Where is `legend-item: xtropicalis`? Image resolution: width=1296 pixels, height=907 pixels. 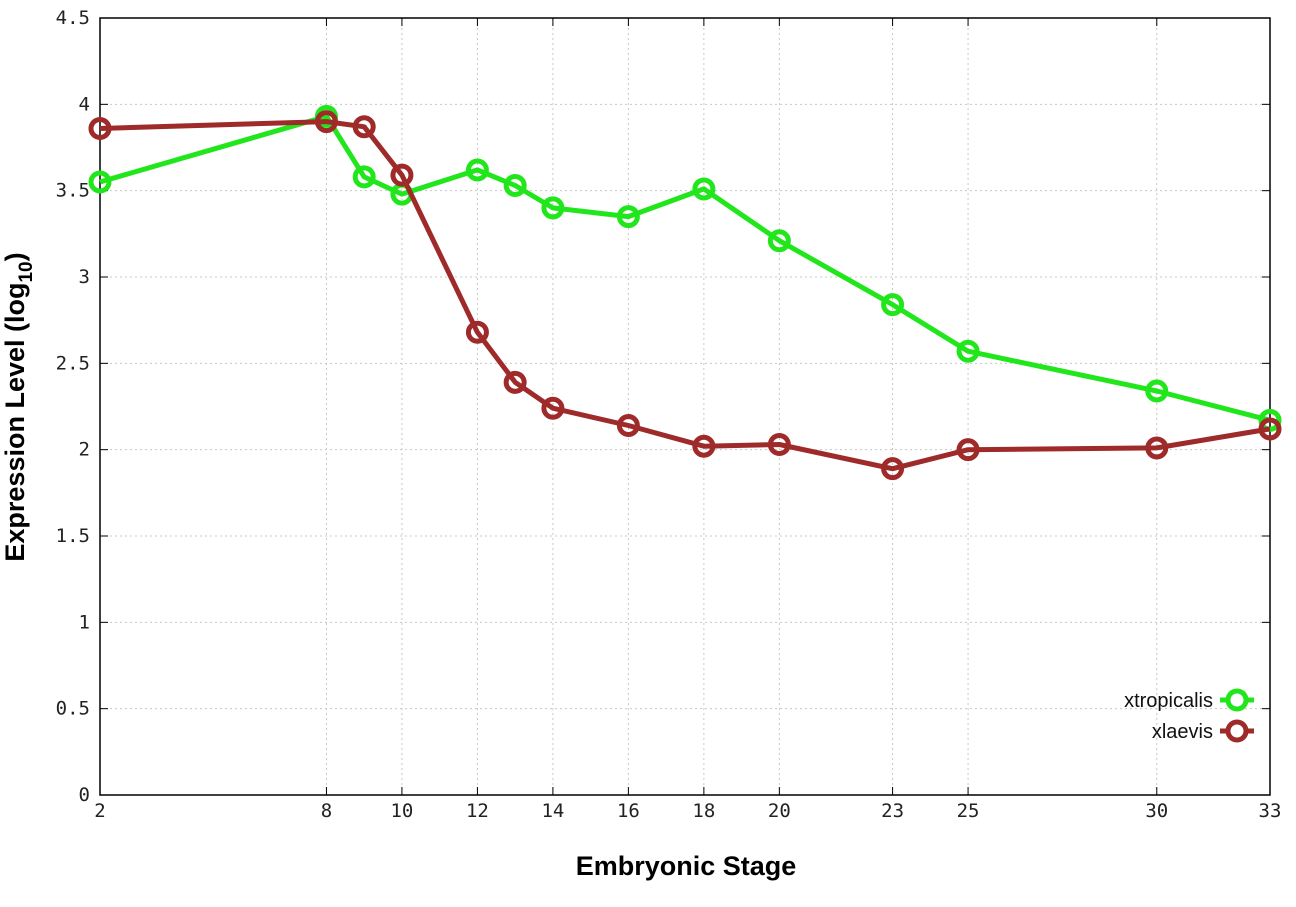
legend-item: xtropicalis is located at coordinates (1189, 700).